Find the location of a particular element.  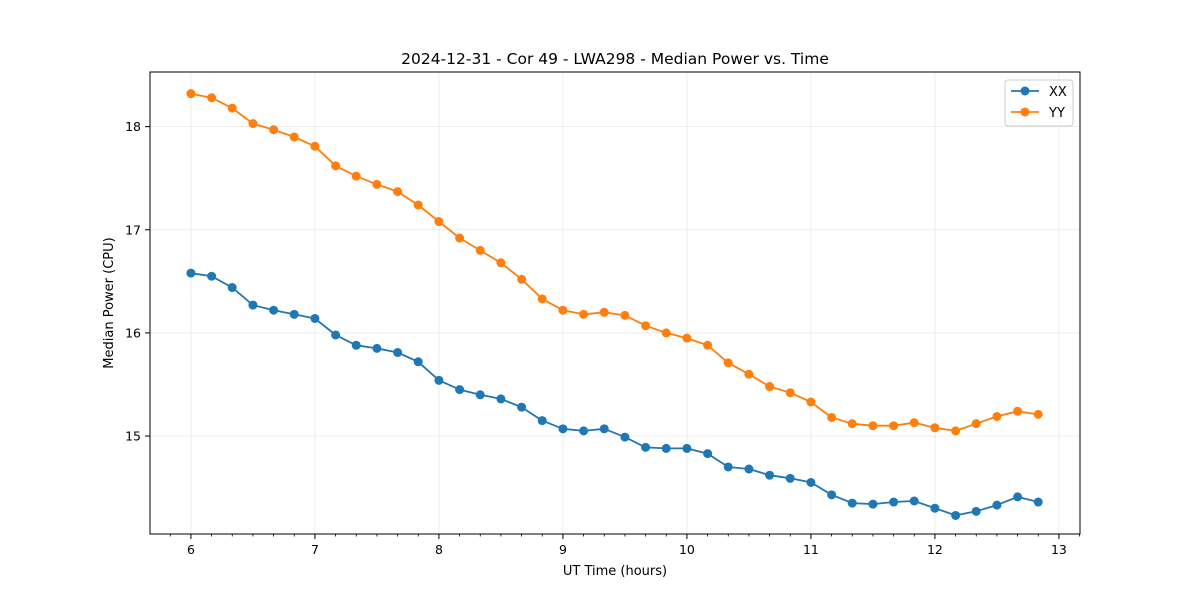

x-tick-label: 8 is located at coordinates (439, 549).